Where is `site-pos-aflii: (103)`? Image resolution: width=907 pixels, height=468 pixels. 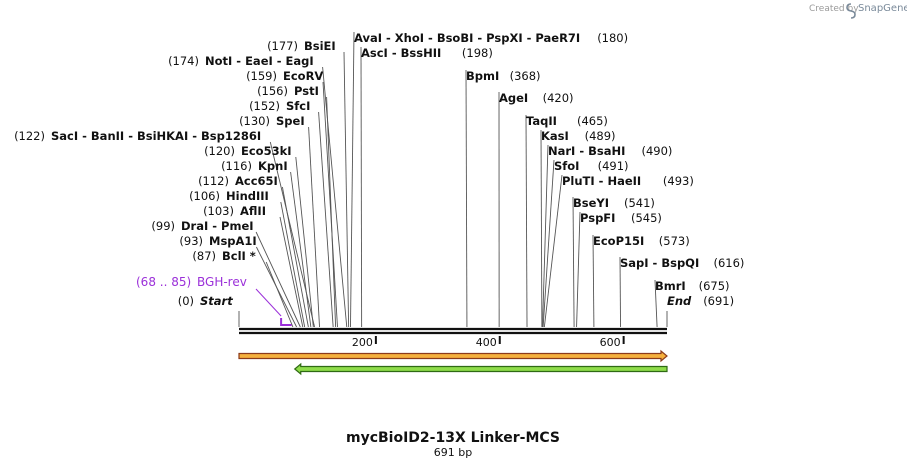
site-pos-aflii: (103) is located at coordinates (218, 211).